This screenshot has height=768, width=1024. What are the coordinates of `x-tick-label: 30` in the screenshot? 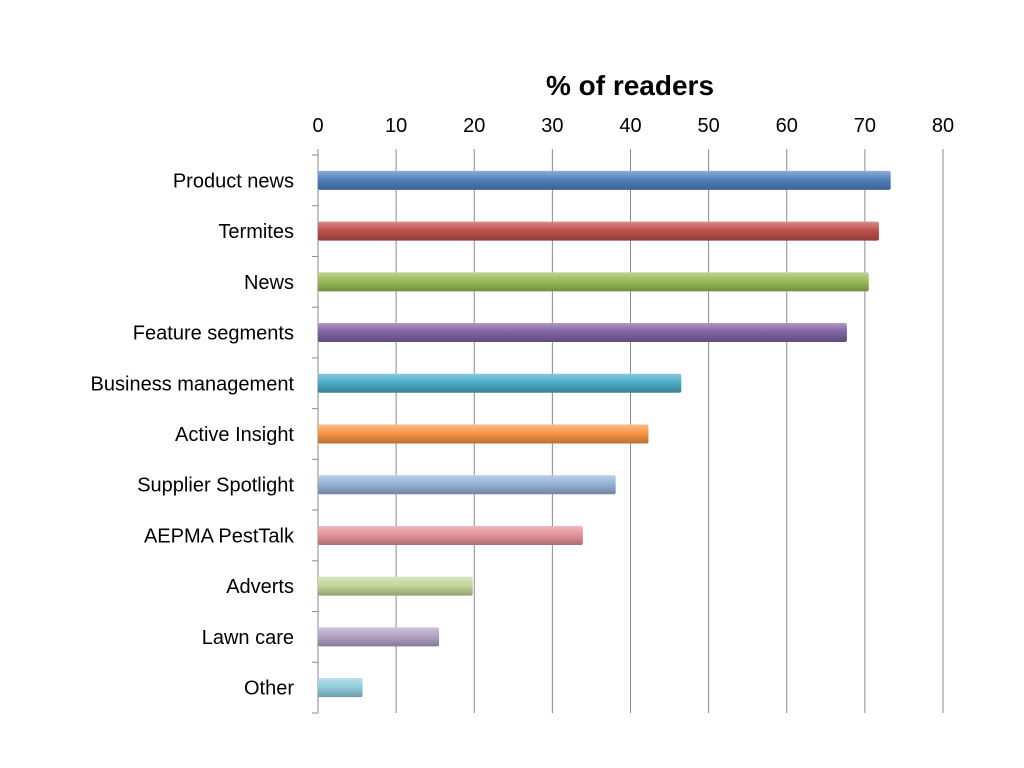 It's located at (552, 126).